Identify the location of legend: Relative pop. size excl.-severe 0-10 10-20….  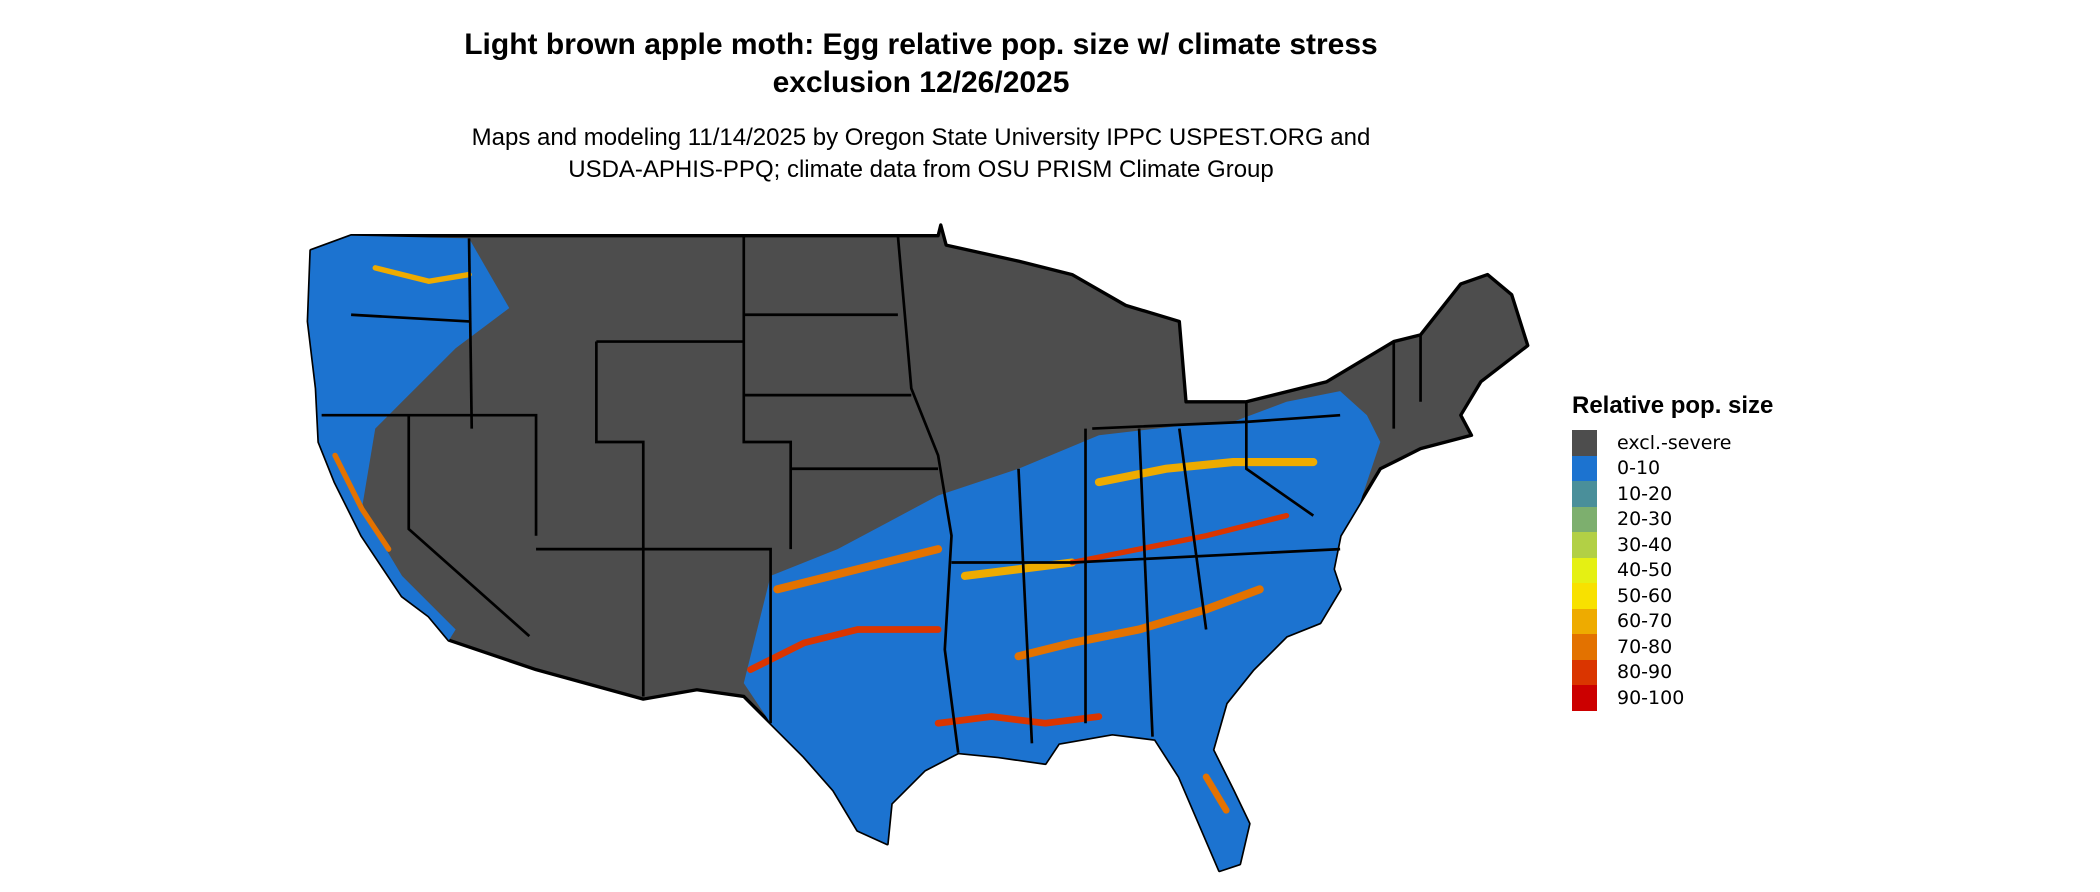
(1672, 551).